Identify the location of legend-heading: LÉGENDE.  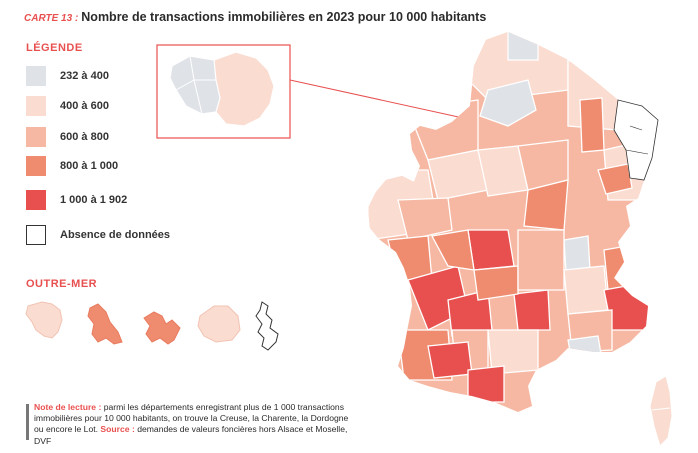
(54, 48).